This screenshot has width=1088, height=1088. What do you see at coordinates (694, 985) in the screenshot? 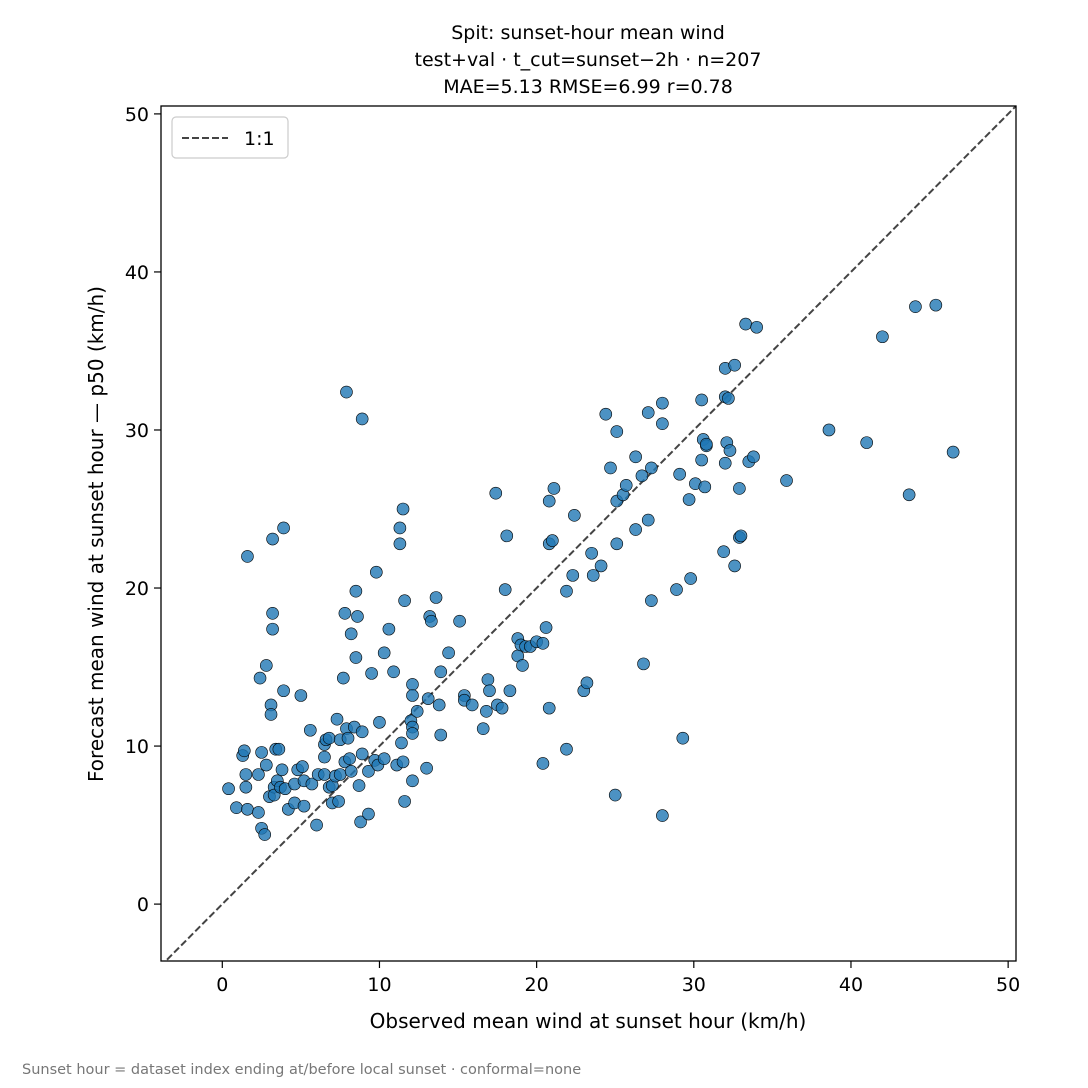
I see `x-tick-label: 30` at bounding box center [694, 985].